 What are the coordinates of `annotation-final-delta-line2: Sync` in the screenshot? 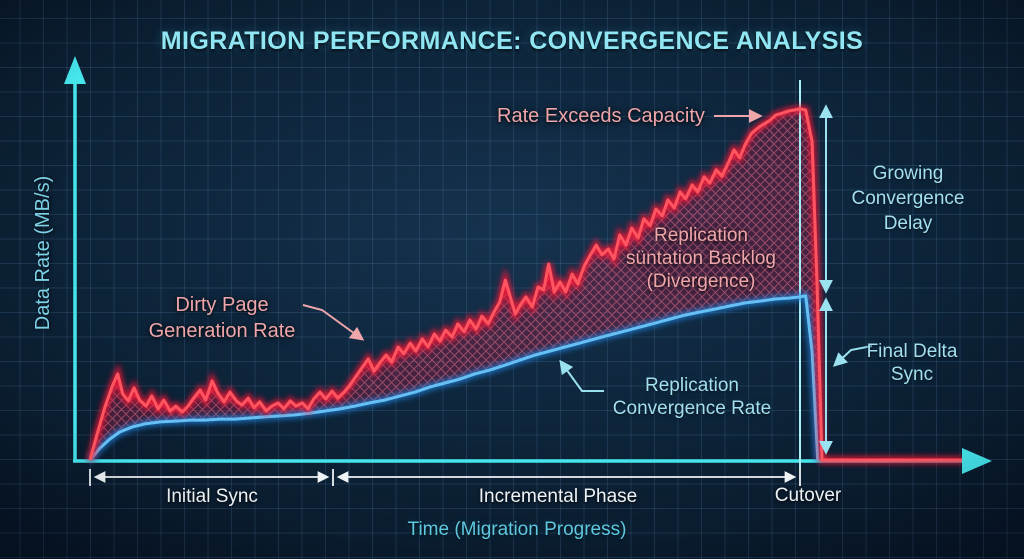 It's located at (912, 374).